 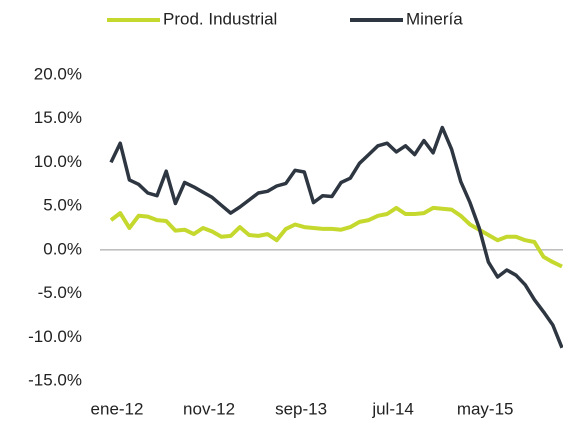 What do you see at coordinates (220, 18) in the screenshot?
I see `legend-label: Prod. Industrial` at bounding box center [220, 18].